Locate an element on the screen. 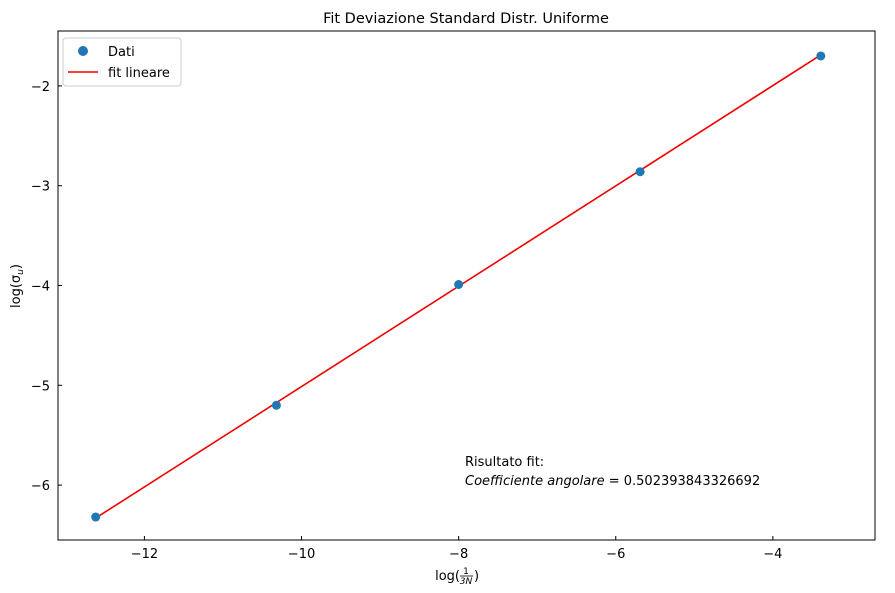  x-tick-label: −8 is located at coordinates (458, 554).